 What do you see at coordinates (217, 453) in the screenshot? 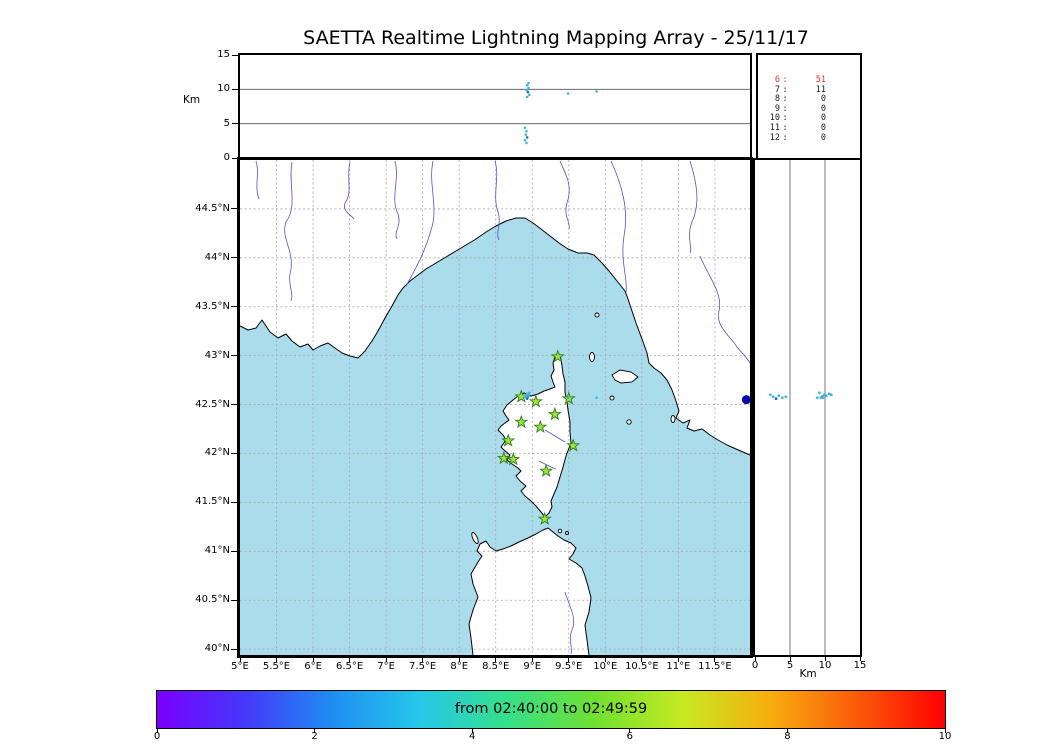
I see `lat-tick-label: 42°N` at bounding box center [217, 453].